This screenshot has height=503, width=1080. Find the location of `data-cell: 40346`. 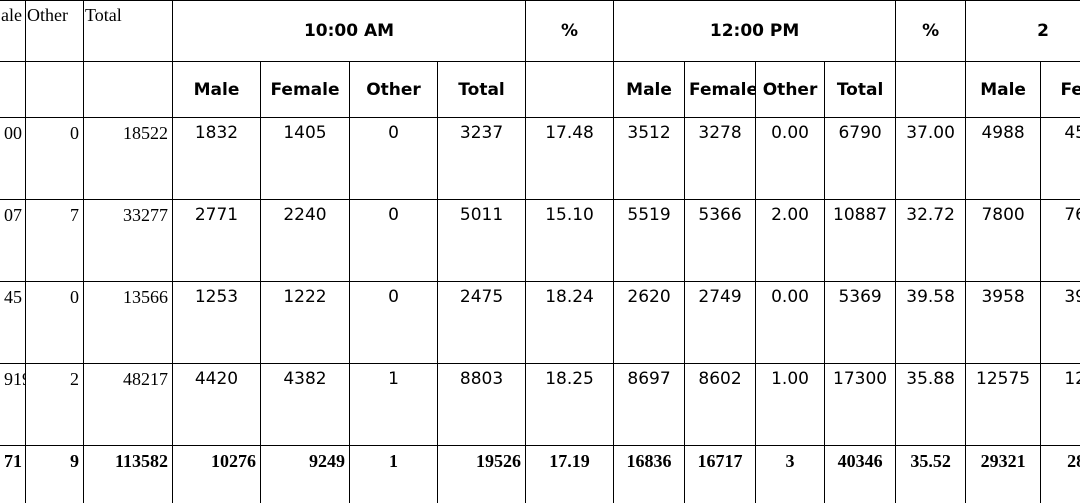

data-cell: 40346 is located at coordinates (860, 474).